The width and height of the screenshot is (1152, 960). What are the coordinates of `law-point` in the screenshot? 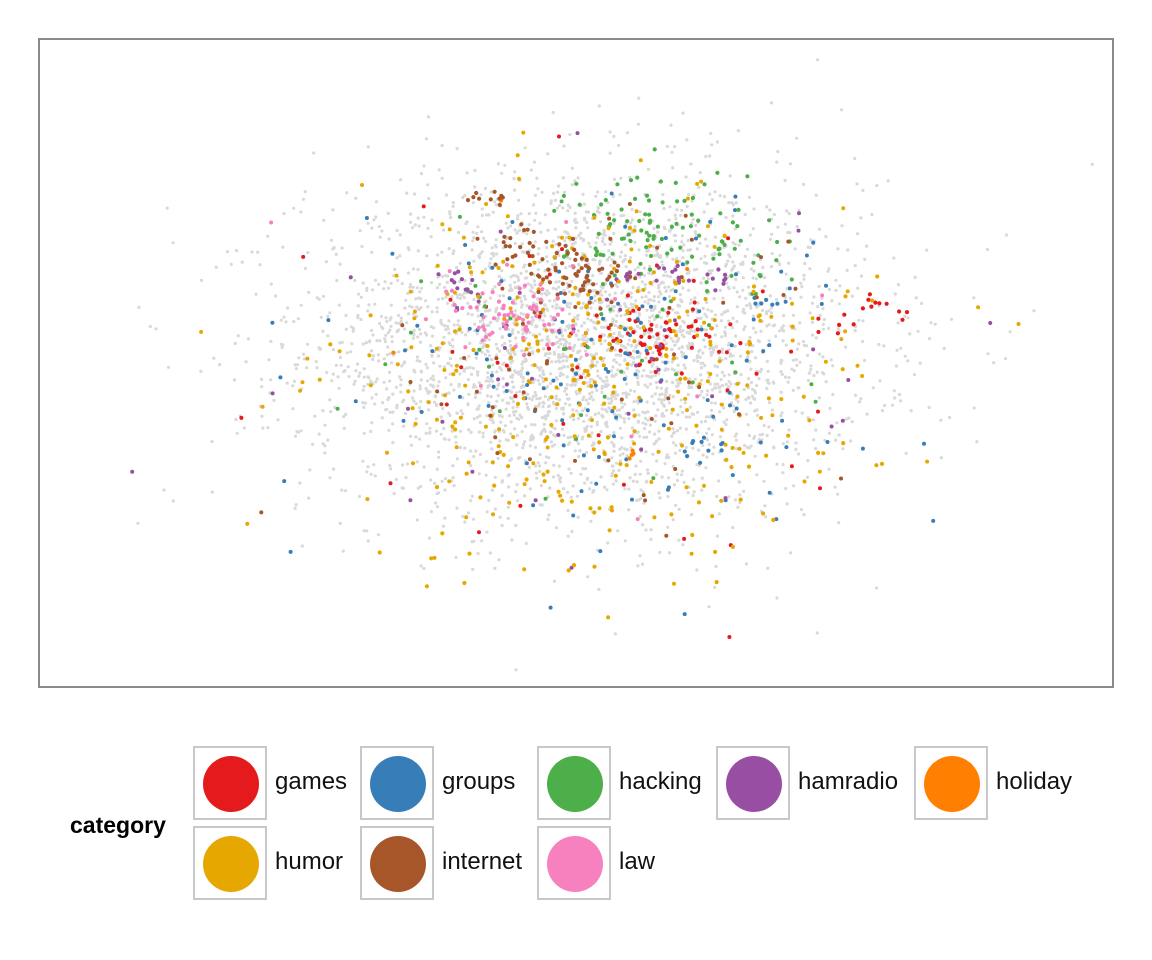 It's located at (519, 317).